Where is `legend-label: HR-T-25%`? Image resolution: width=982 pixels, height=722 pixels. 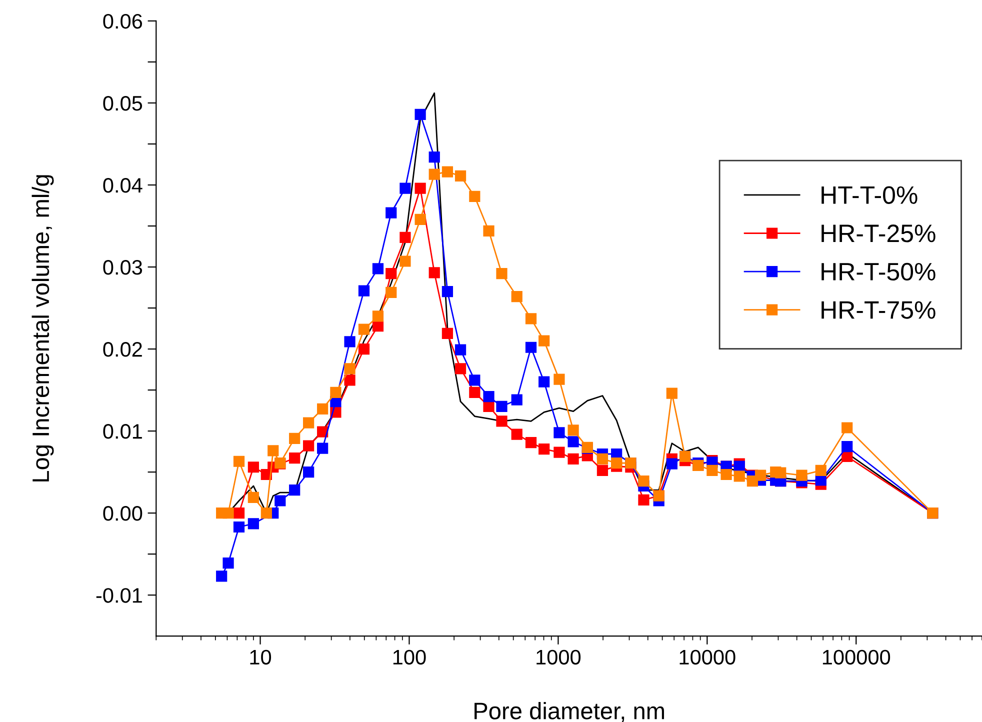 legend-label: HR-T-25% is located at coordinates (879, 233).